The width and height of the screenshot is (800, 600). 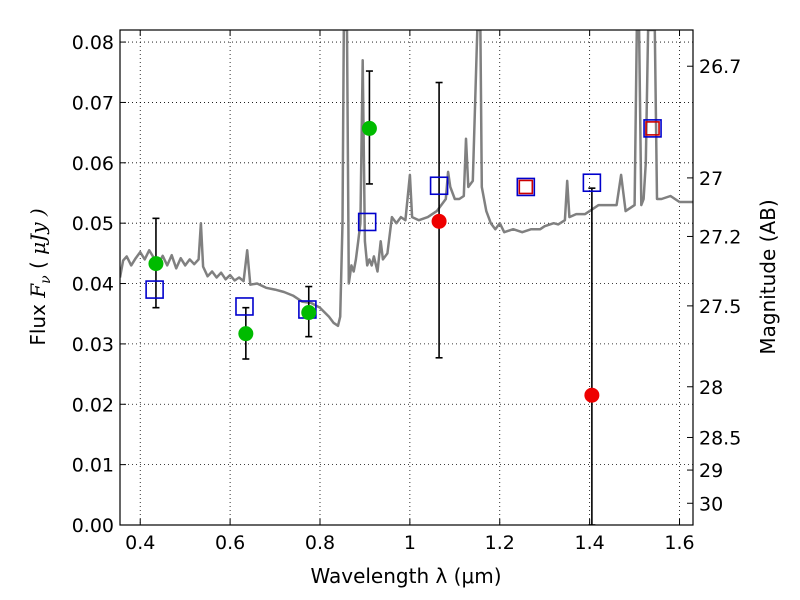 What do you see at coordinates (320, 543) in the screenshot?
I see `x-tick-label: 0.8` at bounding box center [320, 543].